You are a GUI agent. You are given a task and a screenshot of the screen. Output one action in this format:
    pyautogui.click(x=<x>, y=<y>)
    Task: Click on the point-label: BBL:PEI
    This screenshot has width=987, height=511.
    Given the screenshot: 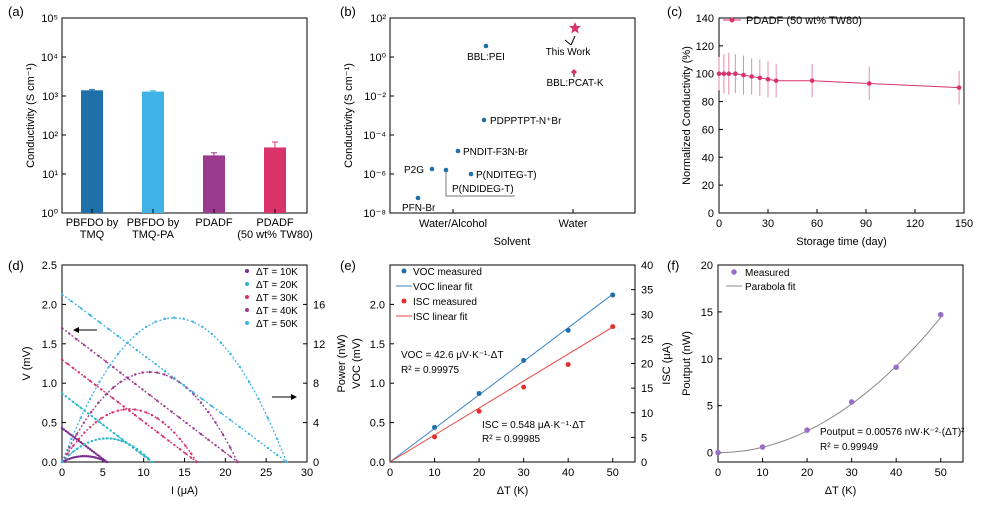 What is the action you would take?
    pyautogui.click(x=486, y=57)
    